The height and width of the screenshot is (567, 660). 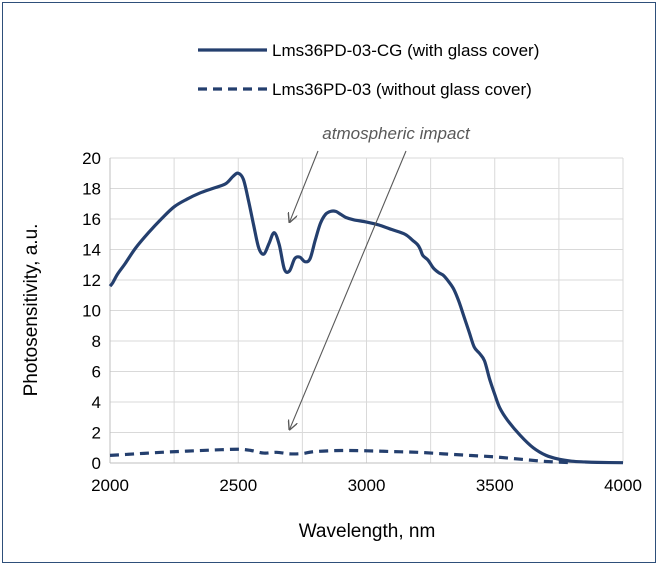 I want to click on y-tick-label: 14, so click(x=91, y=250).